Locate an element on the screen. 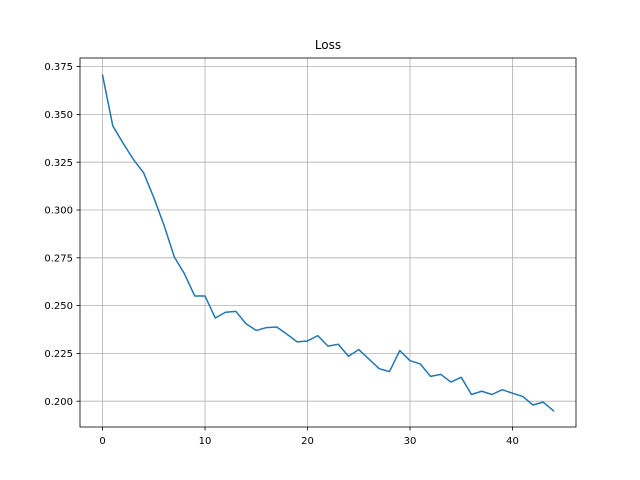 Image resolution: width=640 pixels, height=480 pixels. x-tick-label: 0 is located at coordinates (102, 441).